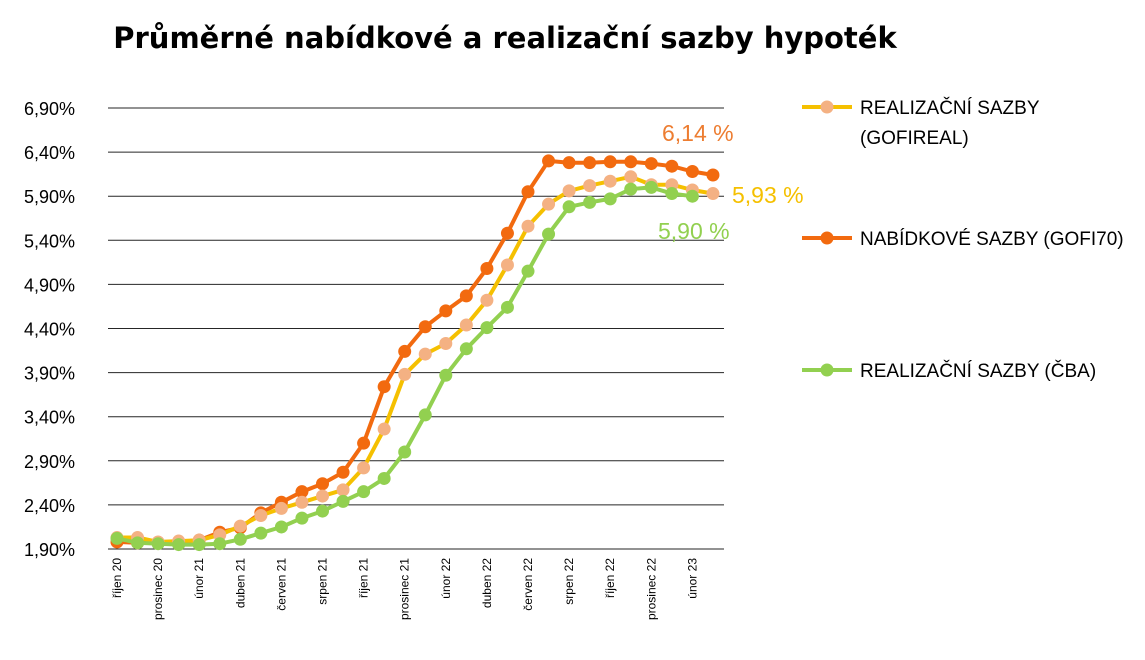 Image resolution: width=1145 pixels, height=660 pixels. I want to click on y-tick-label: 6,40%, so click(49, 153).